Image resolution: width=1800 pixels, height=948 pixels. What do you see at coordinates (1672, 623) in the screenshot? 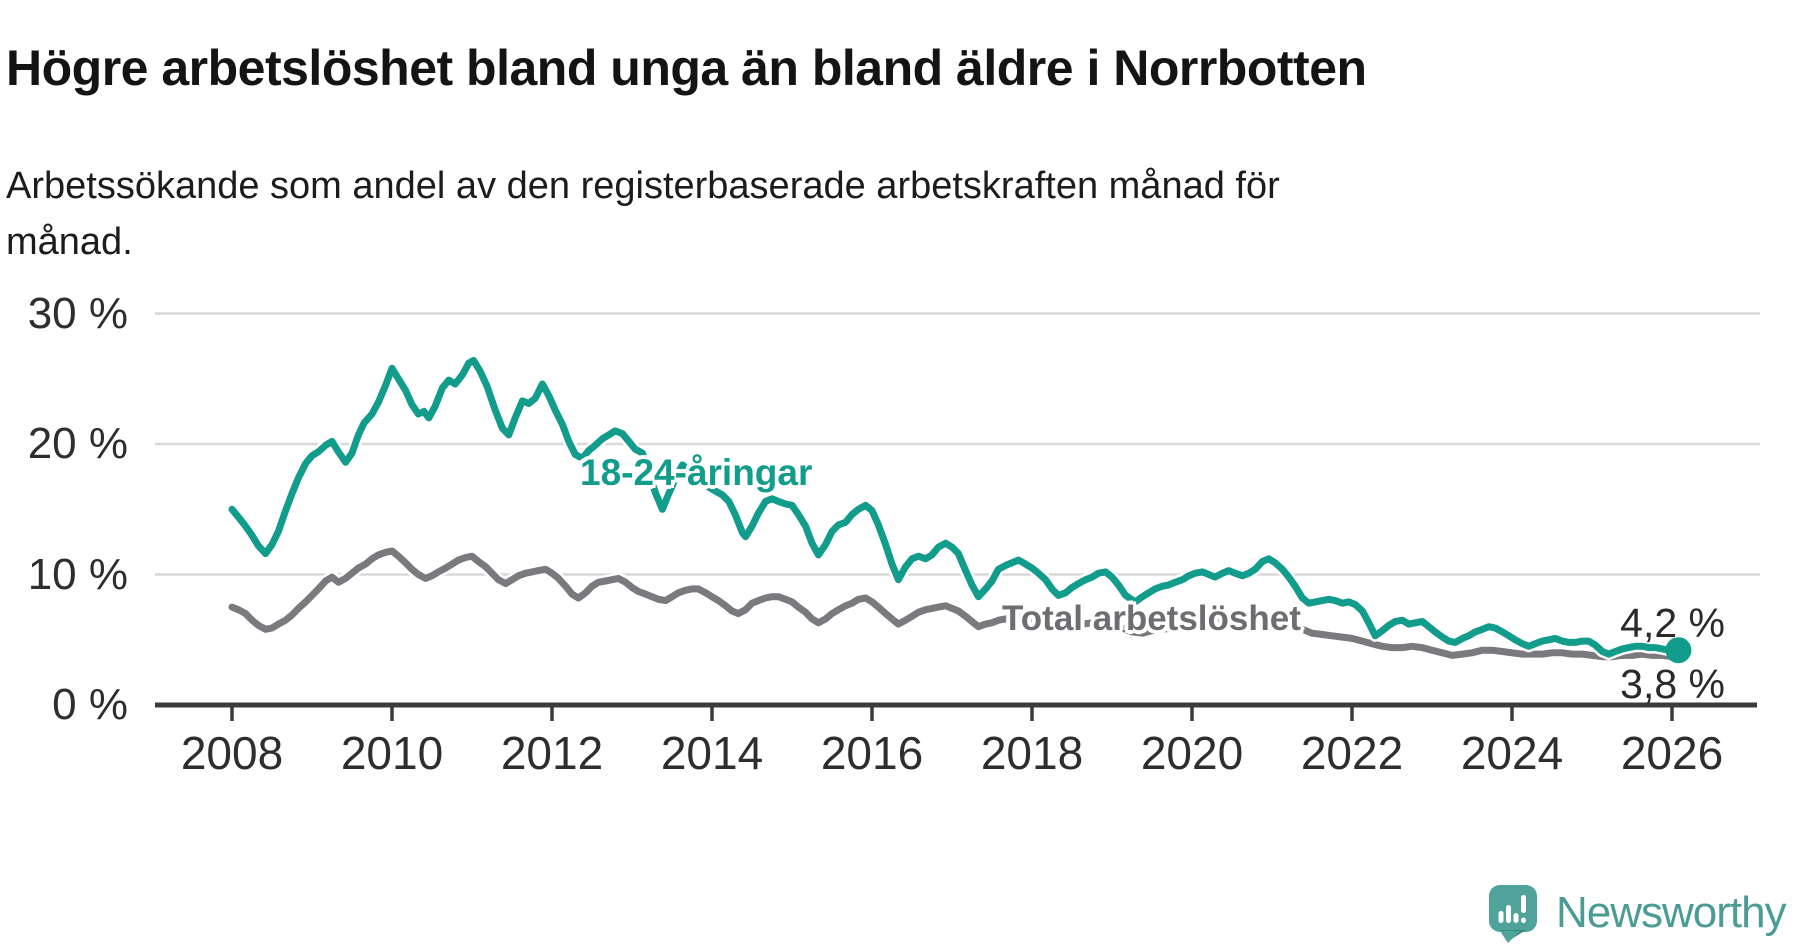
I see `end-value-label-18-24: 4,2 %` at bounding box center [1672, 623].